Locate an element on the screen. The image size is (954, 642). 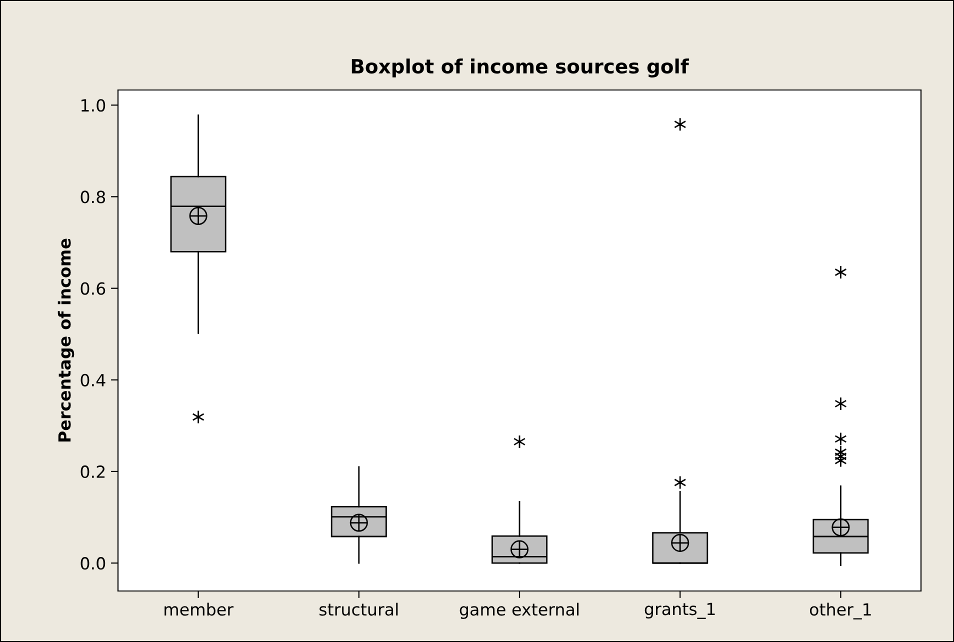
y-tick-label: 1.0 is located at coordinates (94, 105).